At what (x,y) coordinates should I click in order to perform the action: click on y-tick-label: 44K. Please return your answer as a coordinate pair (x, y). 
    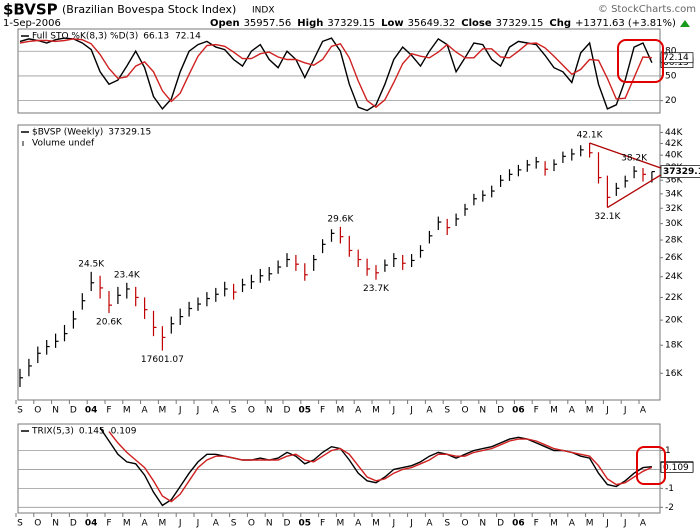
    Looking at the image, I should click on (674, 133).